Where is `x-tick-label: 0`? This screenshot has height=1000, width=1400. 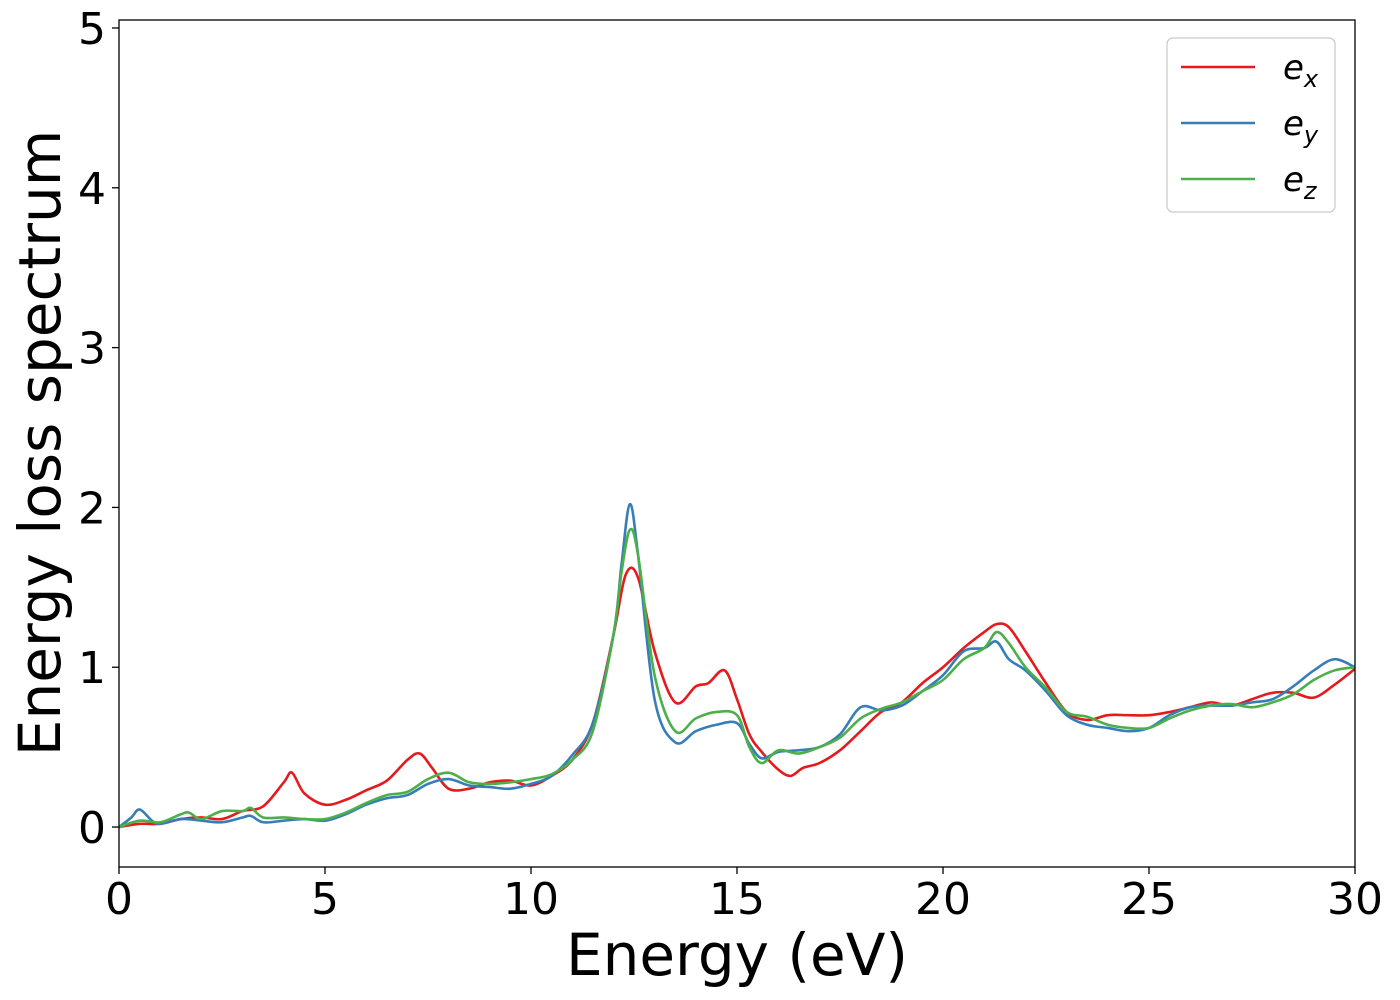 x-tick-label: 0 is located at coordinates (119, 899).